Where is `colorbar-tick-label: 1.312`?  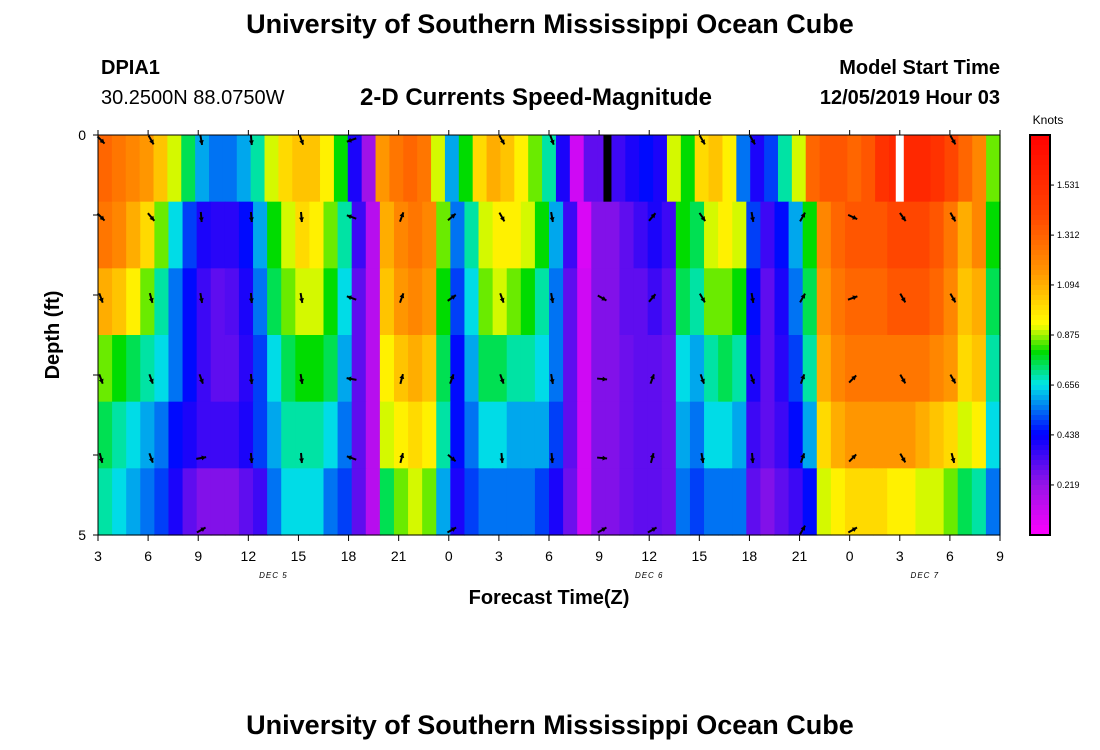 colorbar-tick-label: 1.312 is located at coordinates (1068, 235).